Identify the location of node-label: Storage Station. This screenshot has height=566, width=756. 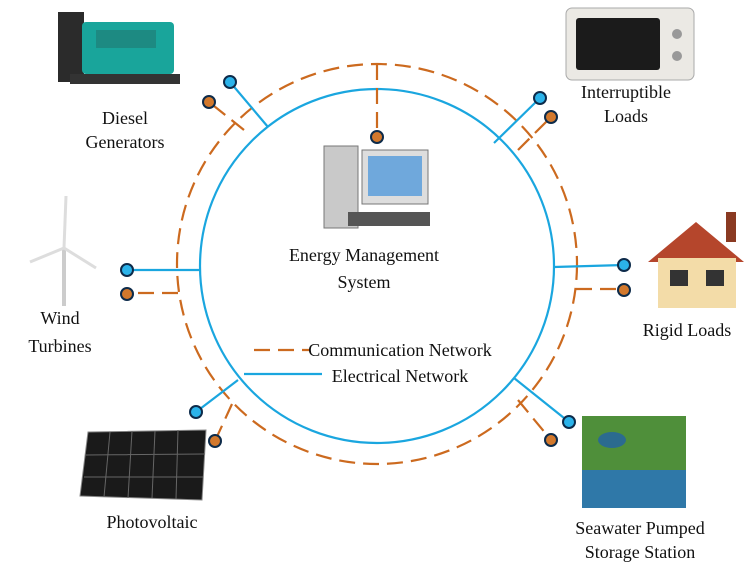
(640, 552).